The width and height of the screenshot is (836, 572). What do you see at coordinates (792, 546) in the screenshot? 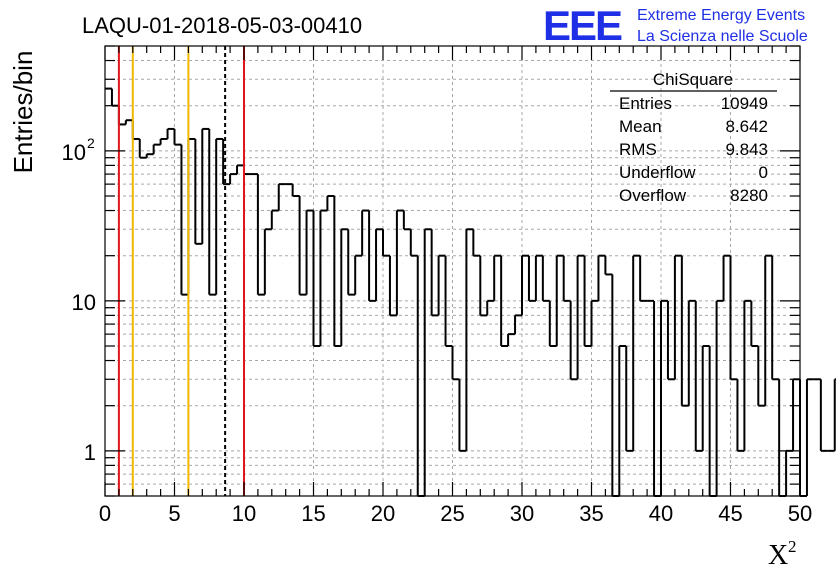
I see `x-axis-label-superscript: 2` at bounding box center [792, 546].